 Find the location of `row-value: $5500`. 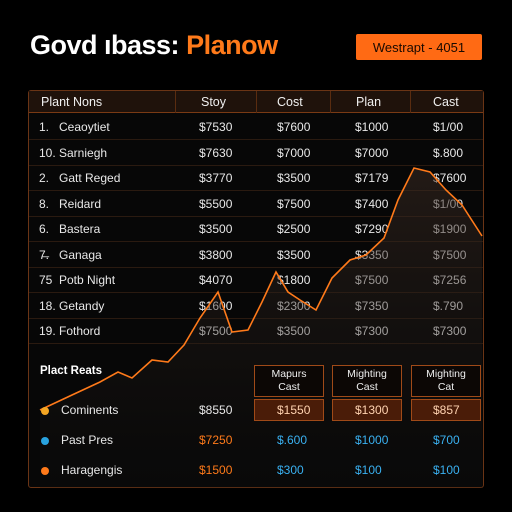

row-value: $5500 is located at coordinates (216, 203).